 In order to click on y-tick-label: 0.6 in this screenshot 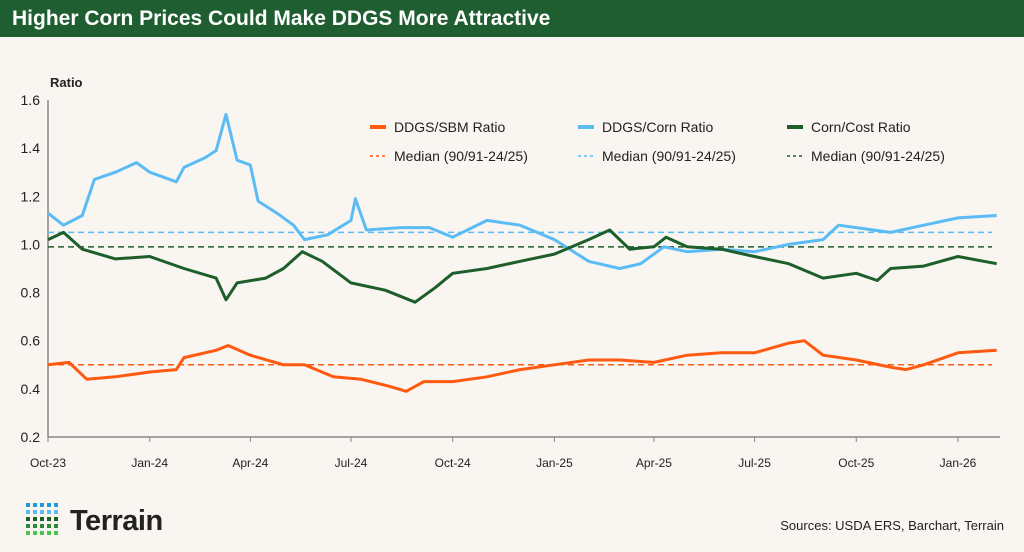, I will do `click(31, 341)`.